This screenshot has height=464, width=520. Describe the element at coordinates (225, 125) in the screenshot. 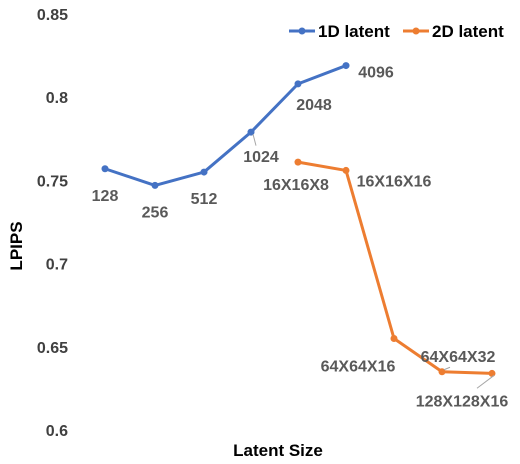

I see `series-line` at that location.